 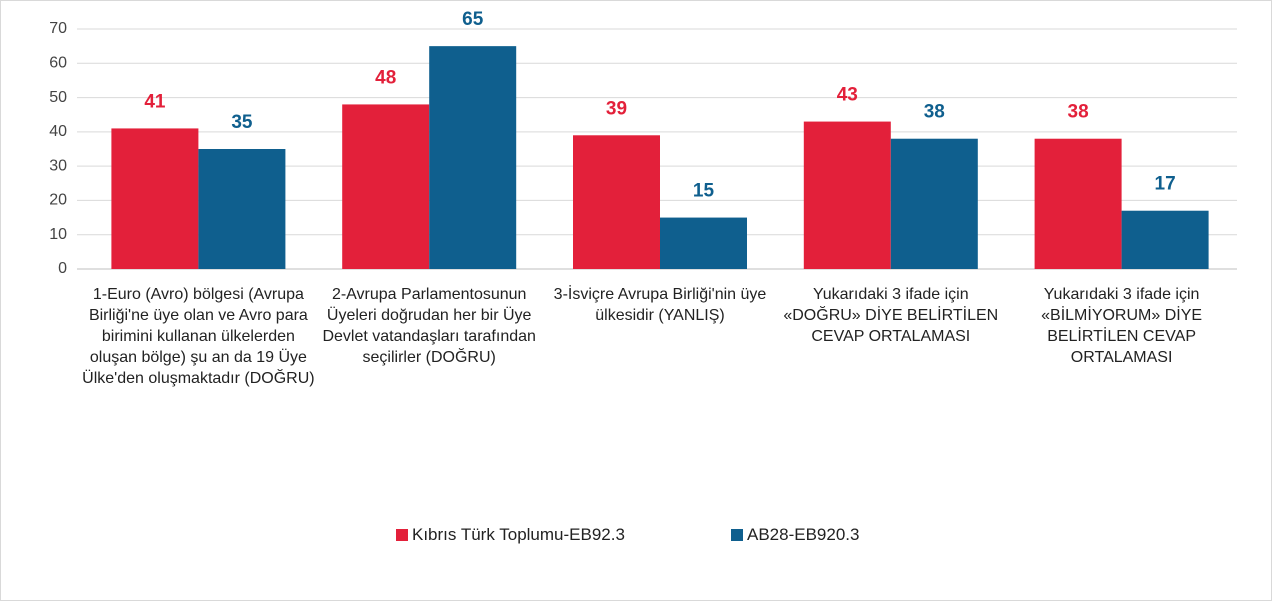 I want to click on y-tick-label: 70, so click(x=58, y=28).